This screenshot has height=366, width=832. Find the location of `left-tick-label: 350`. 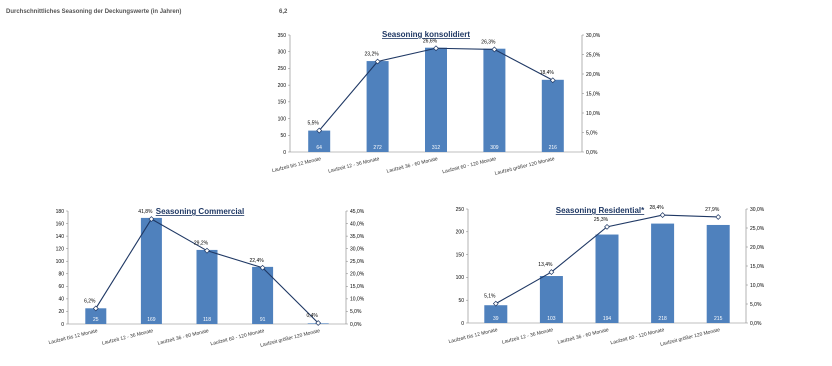

left-tick-label: 350 is located at coordinates (282, 36).